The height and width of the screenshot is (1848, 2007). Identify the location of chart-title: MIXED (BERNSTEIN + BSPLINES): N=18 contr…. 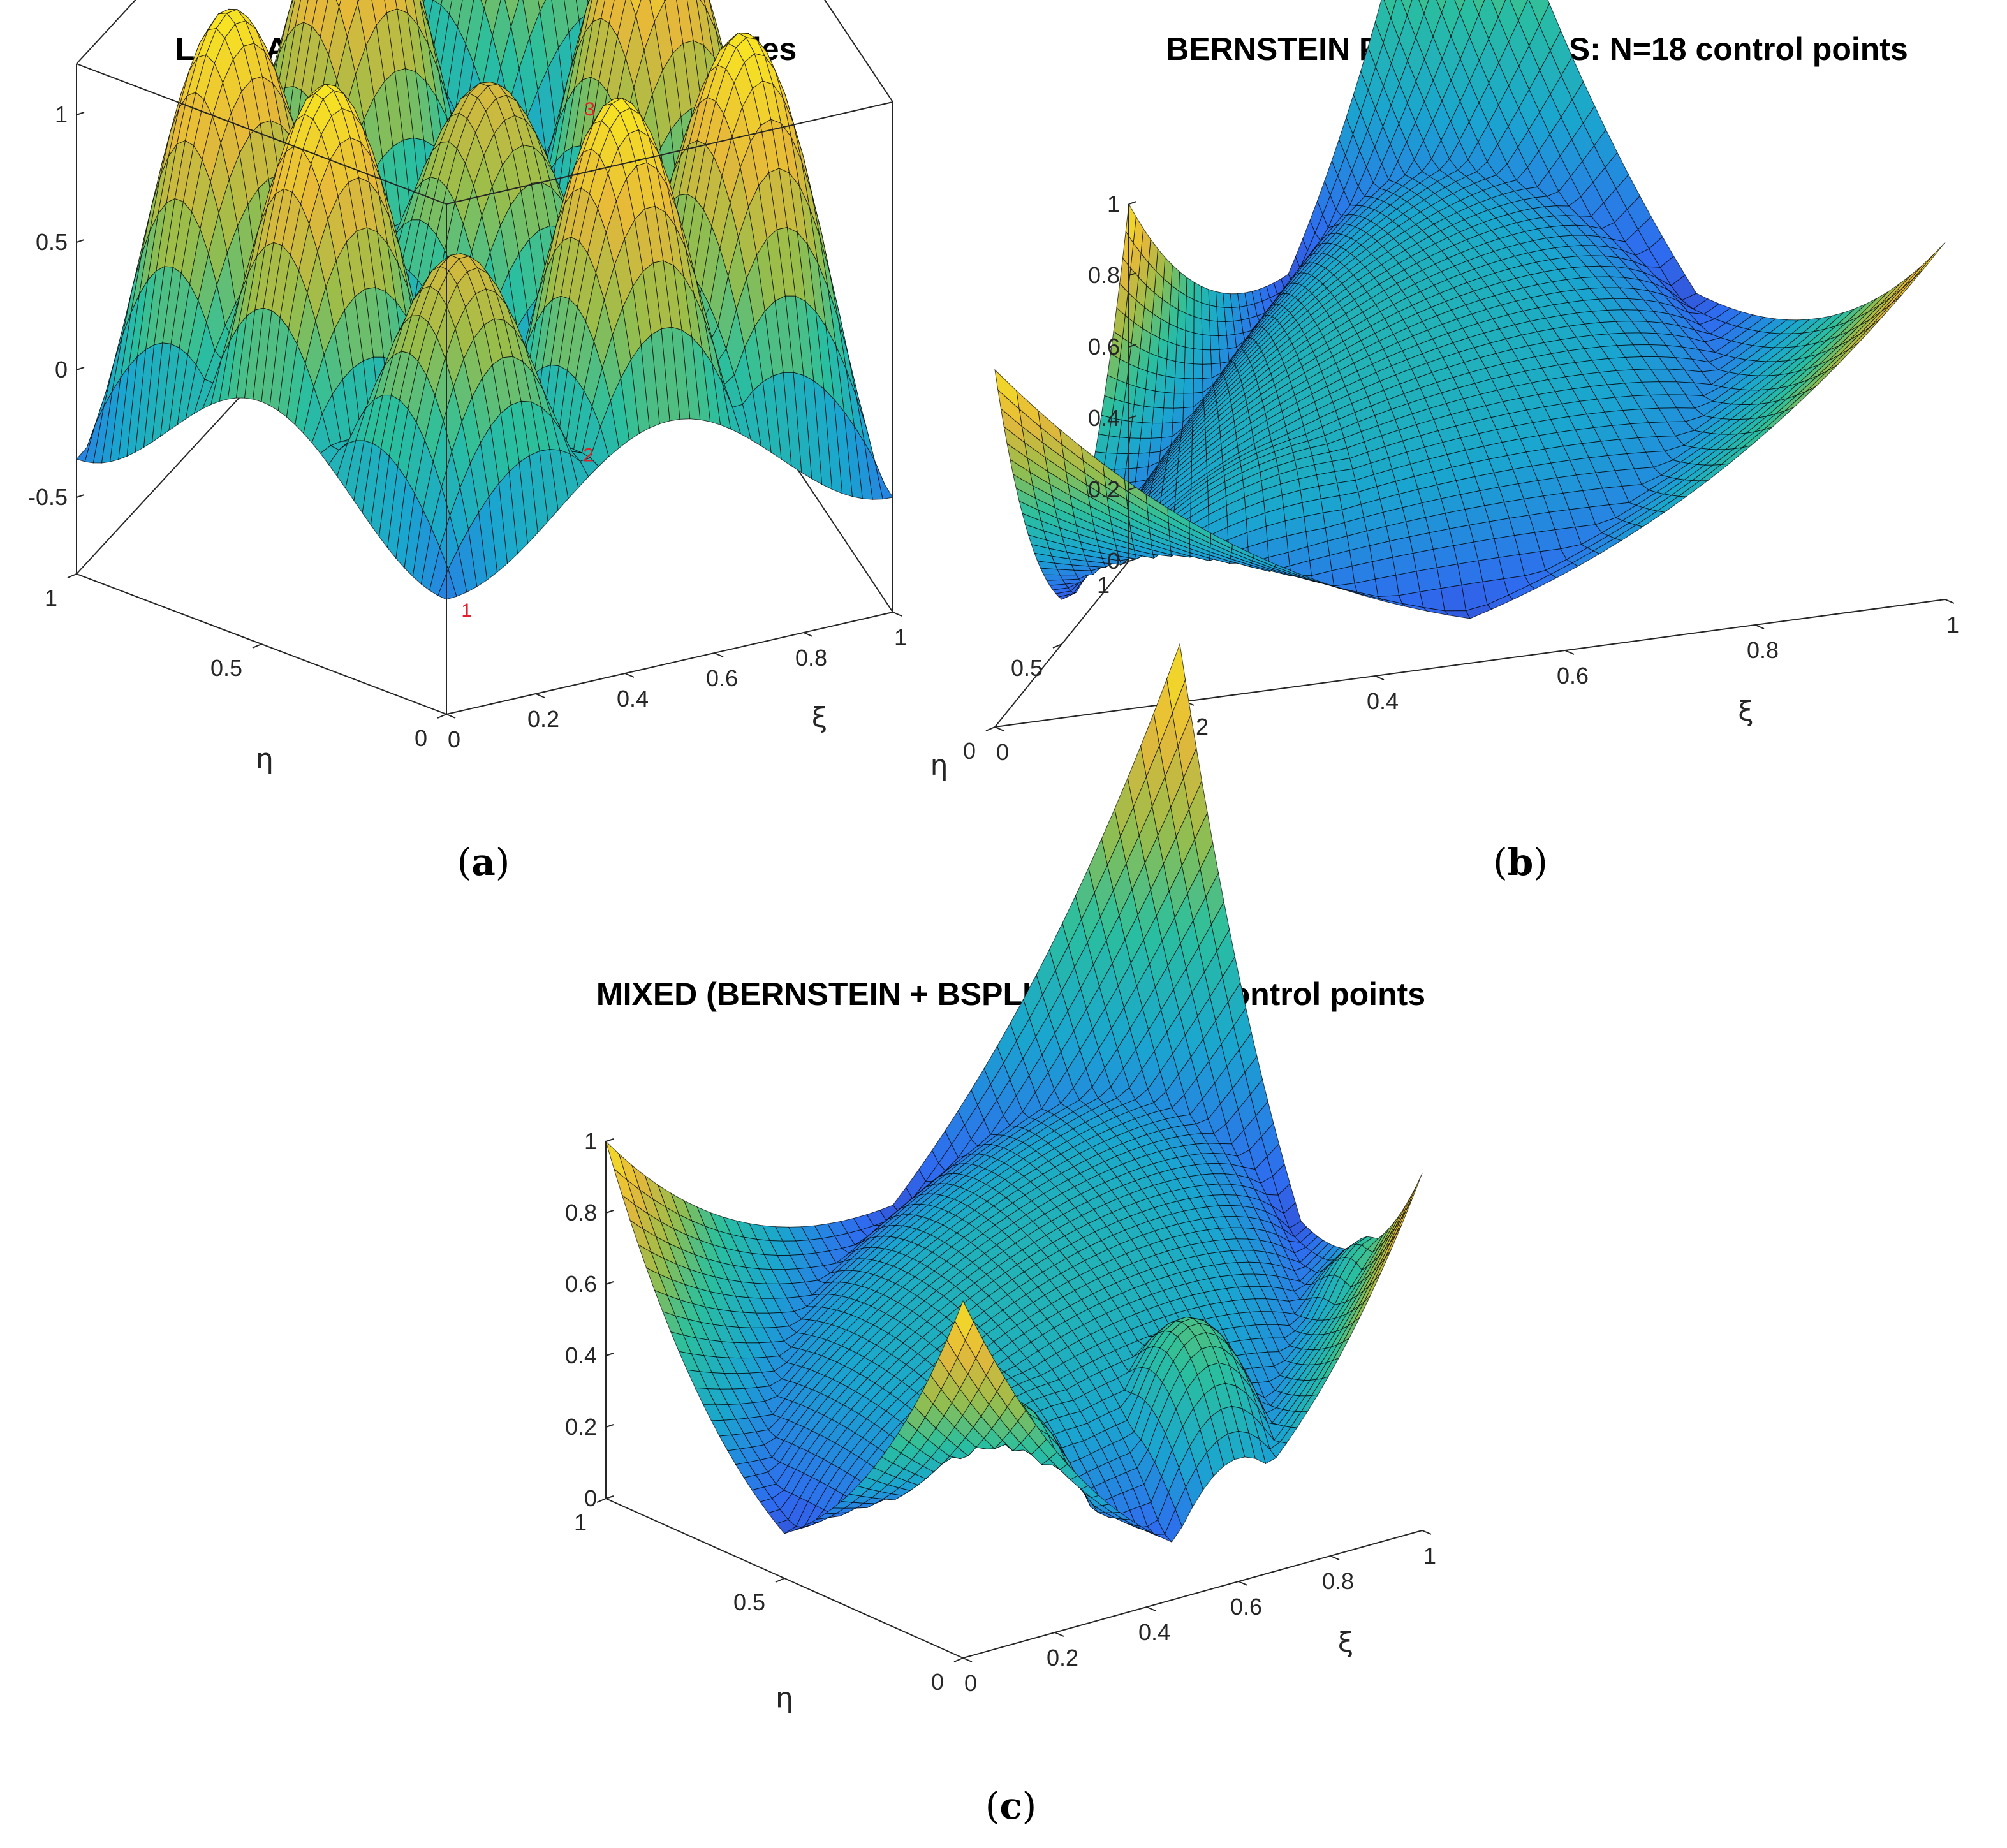
(1011, 994).